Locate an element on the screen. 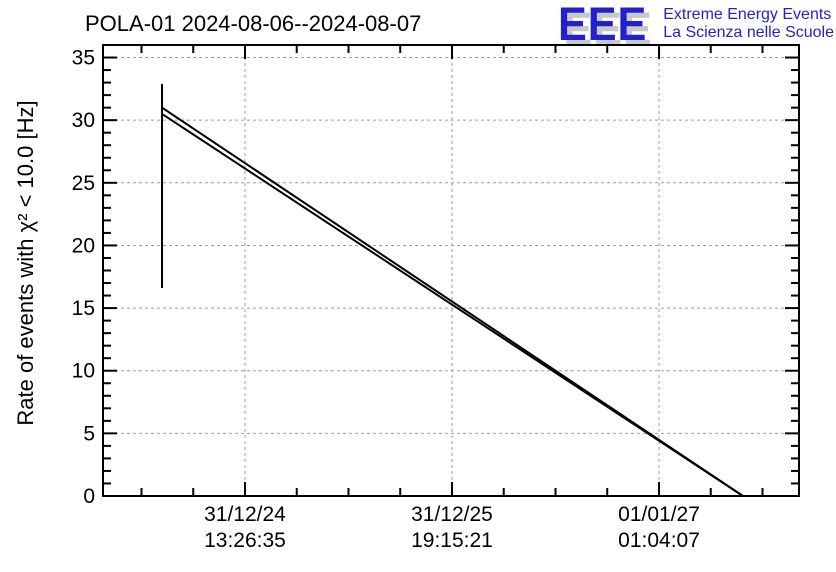 This screenshot has height=572, width=836. x-tick-label: 31/12/25 19:15:21 is located at coordinates (452, 527).